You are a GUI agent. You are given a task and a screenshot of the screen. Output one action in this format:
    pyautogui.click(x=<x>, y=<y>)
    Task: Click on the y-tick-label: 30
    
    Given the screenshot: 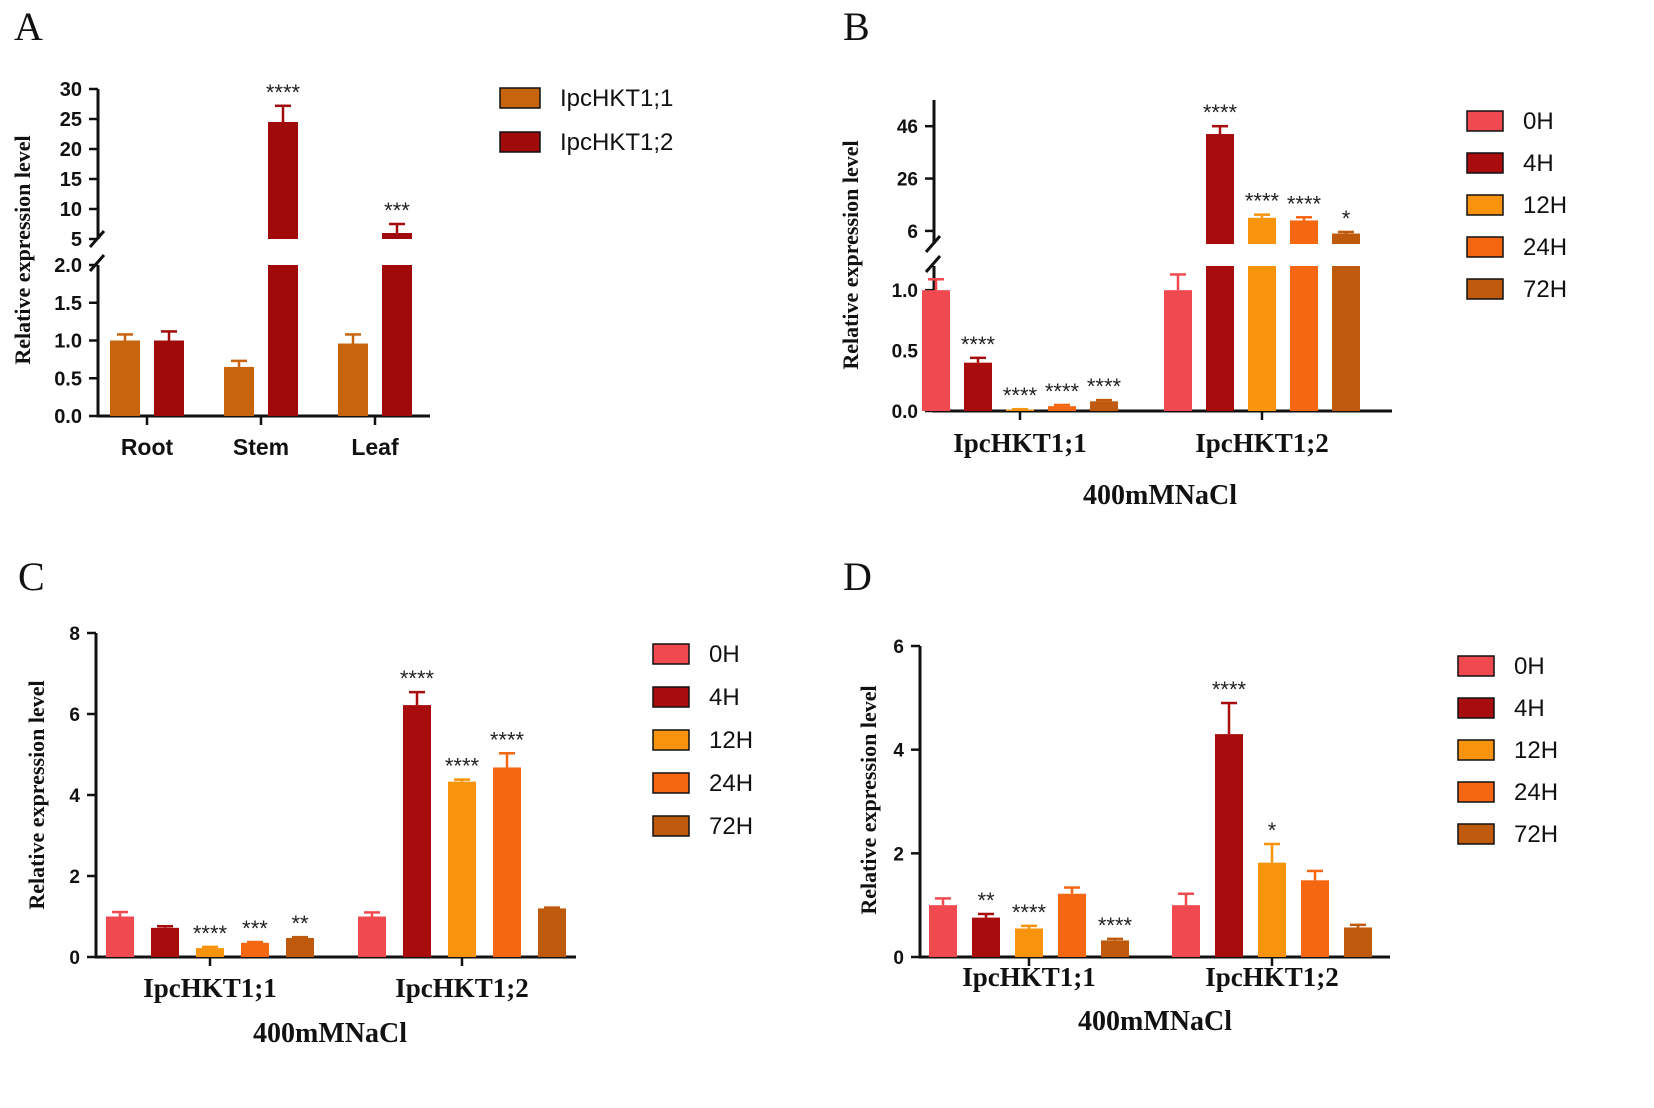 What is the action you would take?
    pyautogui.click(x=71, y=90)
    